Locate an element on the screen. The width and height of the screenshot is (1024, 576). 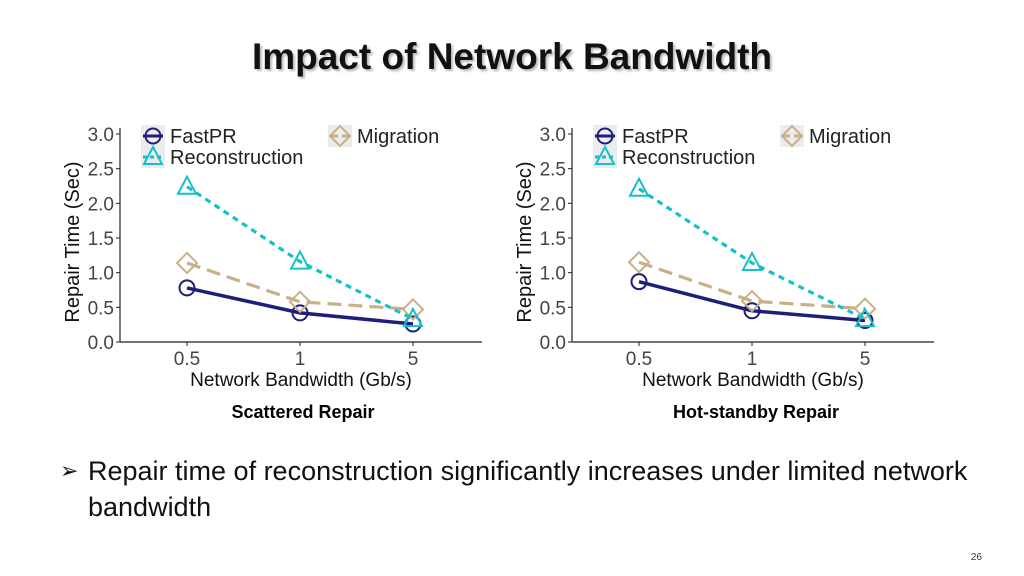
page-number: 26 is located at coordinates (976, 557).